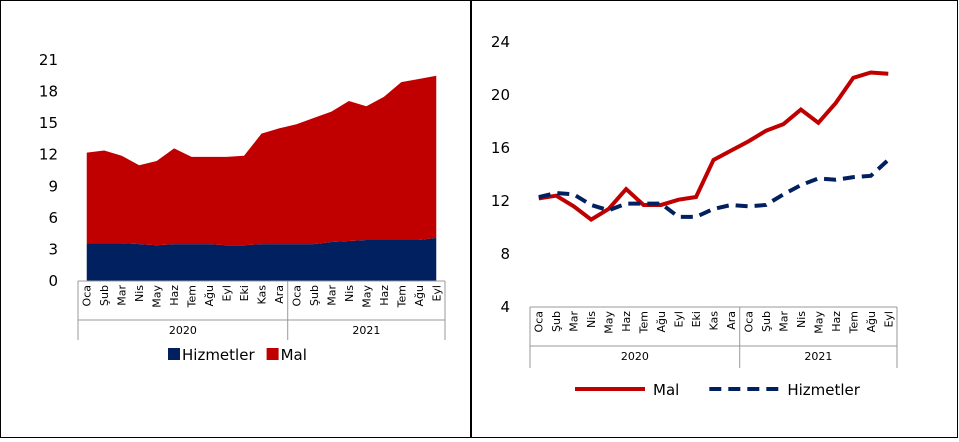 This screenshot has width=959, height=442. I want to click on y-tick-label: 6, so click(53, 218).